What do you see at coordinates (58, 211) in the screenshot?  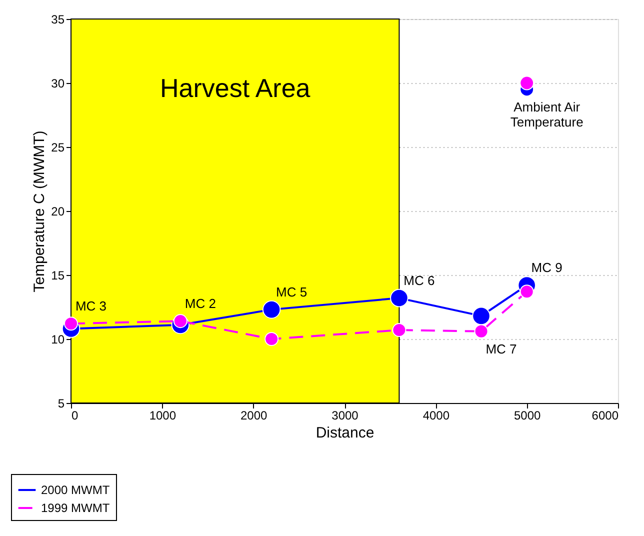 I see `y-tick-label: 20` at bounding box center [58, 211].